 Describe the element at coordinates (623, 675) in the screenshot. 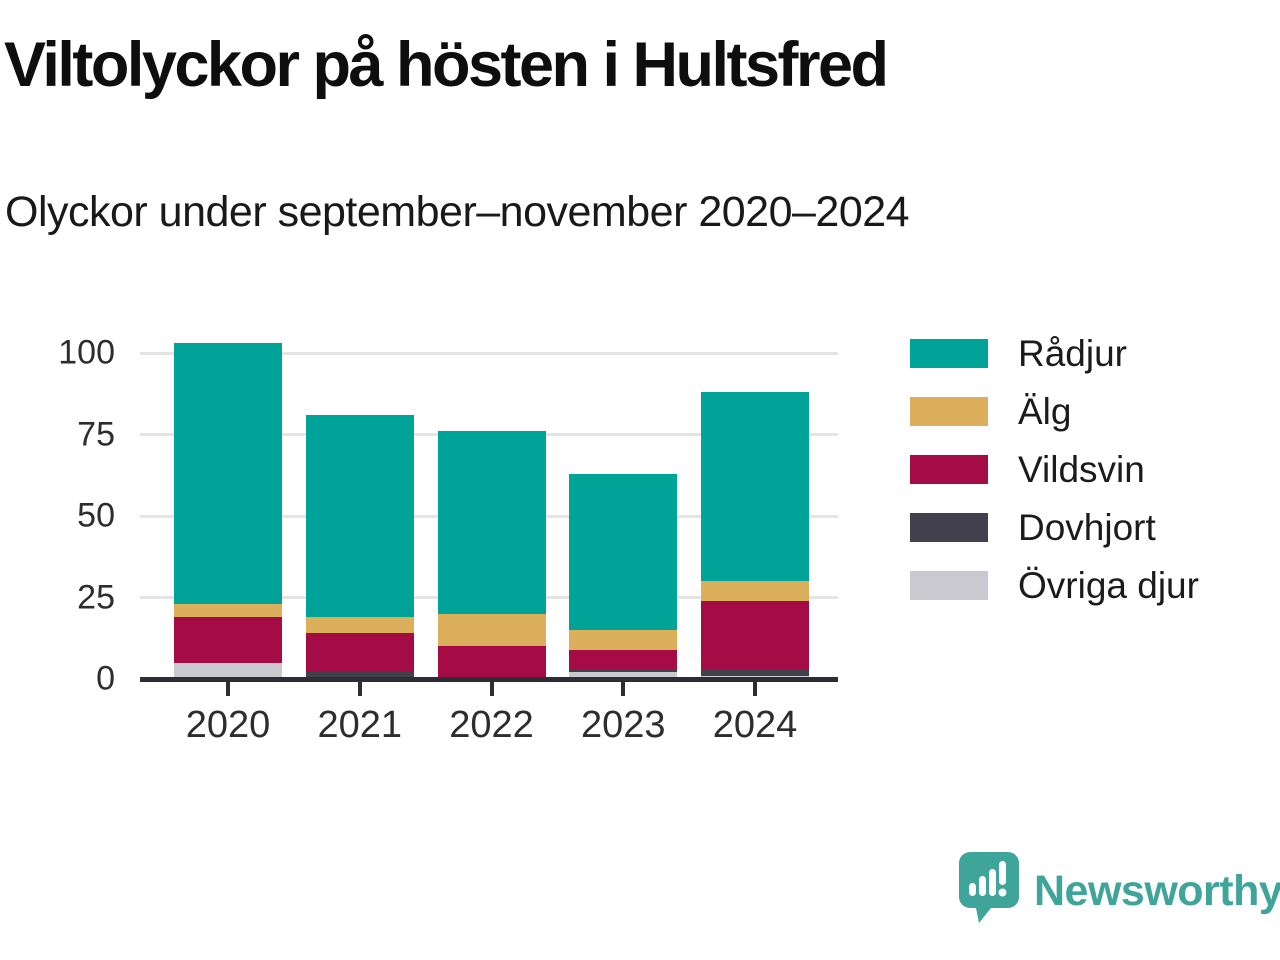

I see `bar-segment-2023-Övriga djur` at that location.